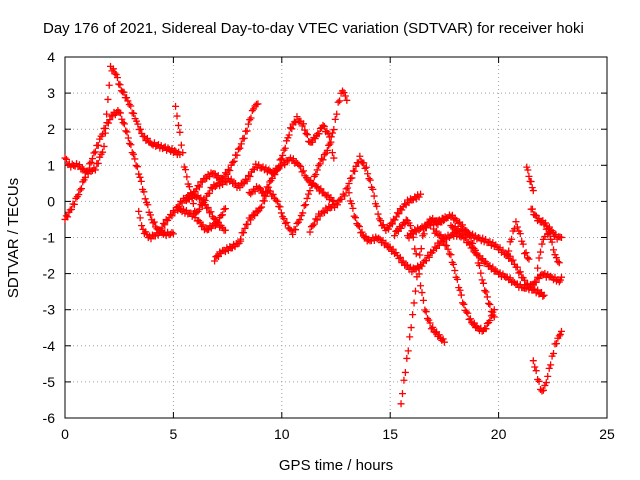 The width and height of the screenshot is (640, 480). Describe the element at coordinates (65, 434) in the screenshot. I see `x-tick-label: 0` at that location.